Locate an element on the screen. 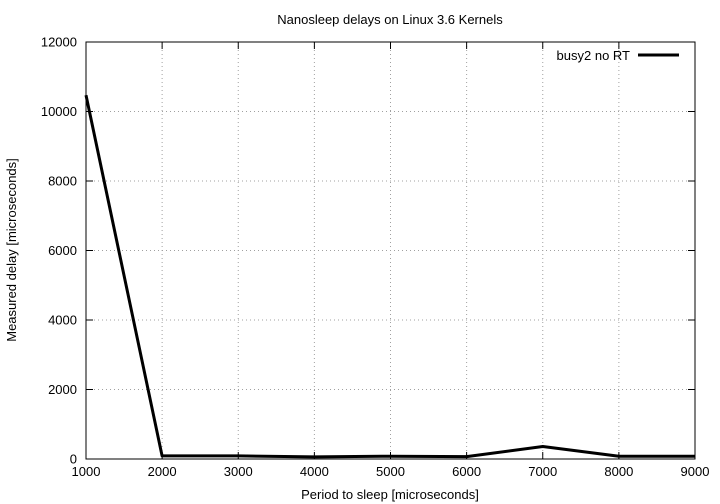 The image size is (720, 504). x-tick-label: 1000 is located at coordinates (86, 471).